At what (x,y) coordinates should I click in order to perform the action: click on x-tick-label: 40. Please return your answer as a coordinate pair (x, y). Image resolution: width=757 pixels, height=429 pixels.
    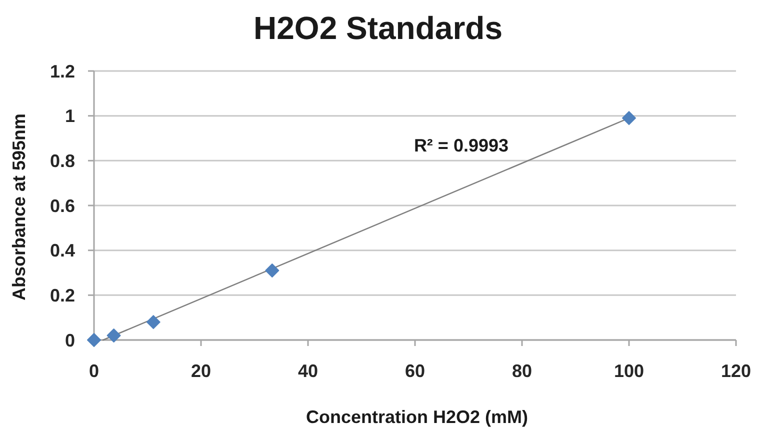
    Looking at the image, I should click on (308, 371).